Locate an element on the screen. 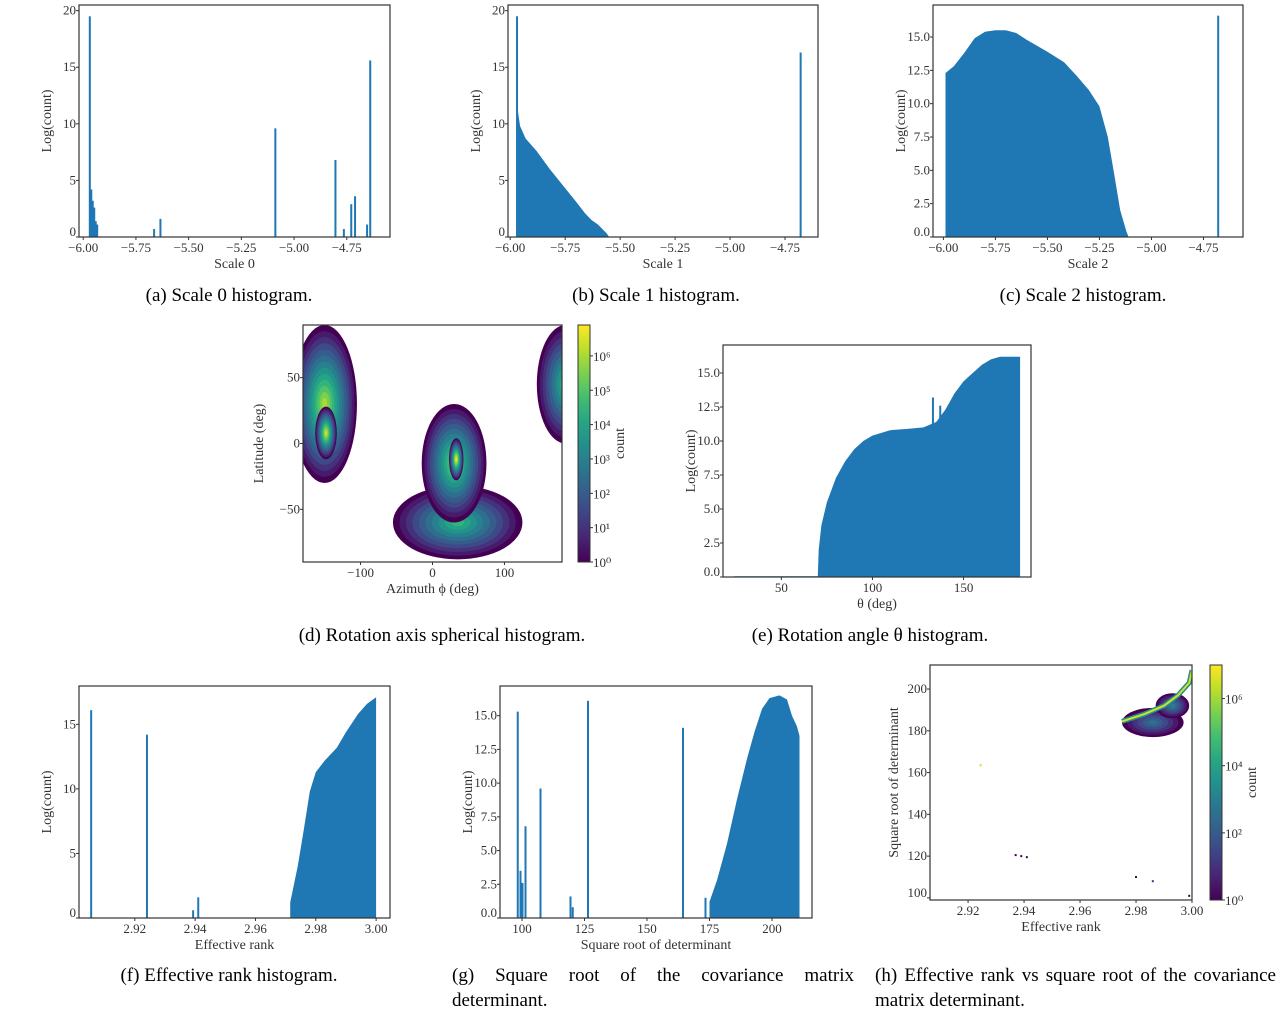 The image size is (1280, 1013). y-tick-label: 100 is located at coordinates (918, 892).